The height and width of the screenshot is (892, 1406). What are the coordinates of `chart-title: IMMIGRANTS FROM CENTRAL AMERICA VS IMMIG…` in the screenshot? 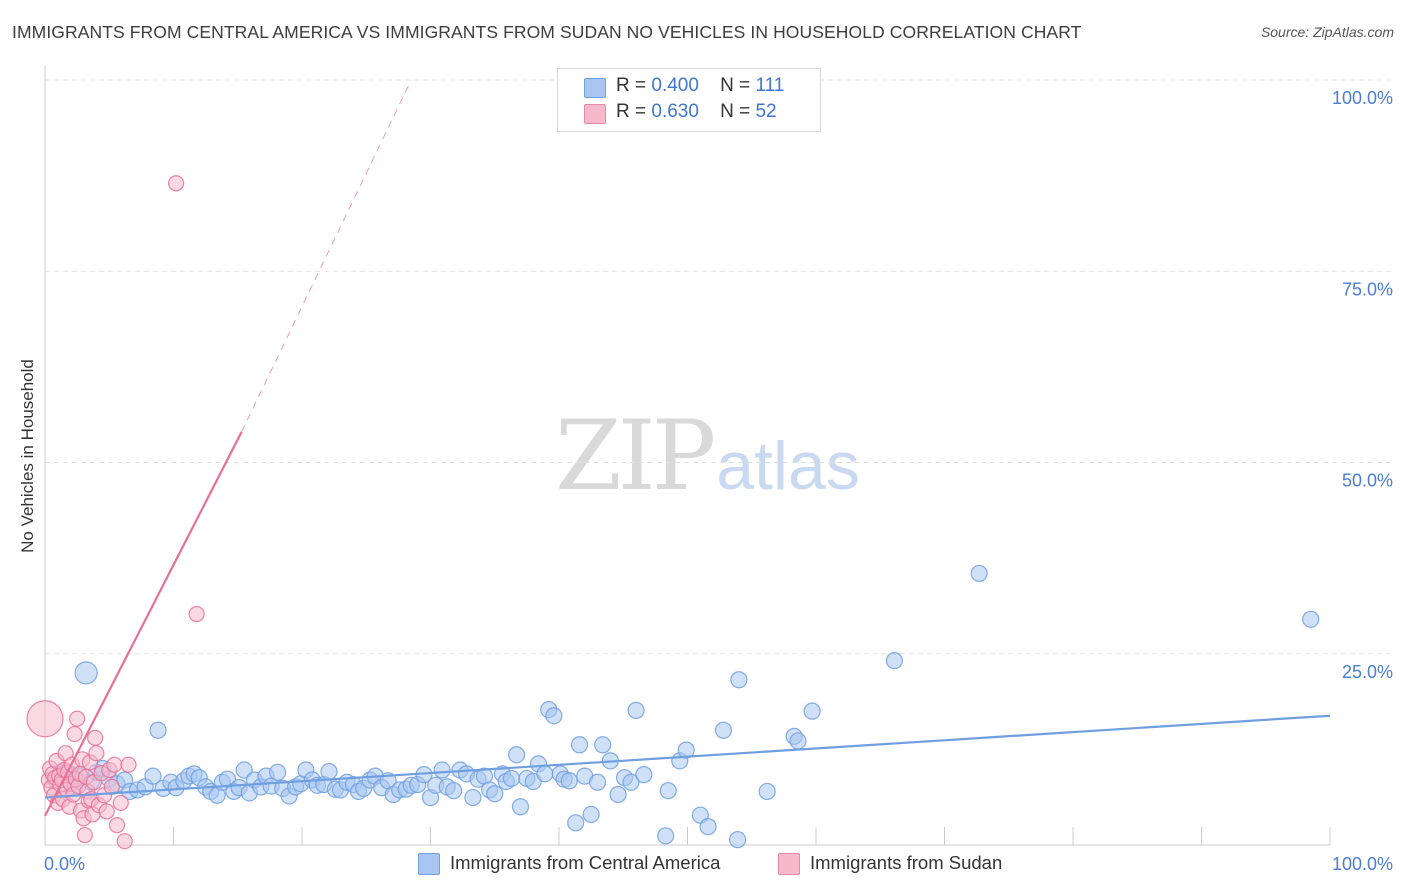 It's located at (547, 32).